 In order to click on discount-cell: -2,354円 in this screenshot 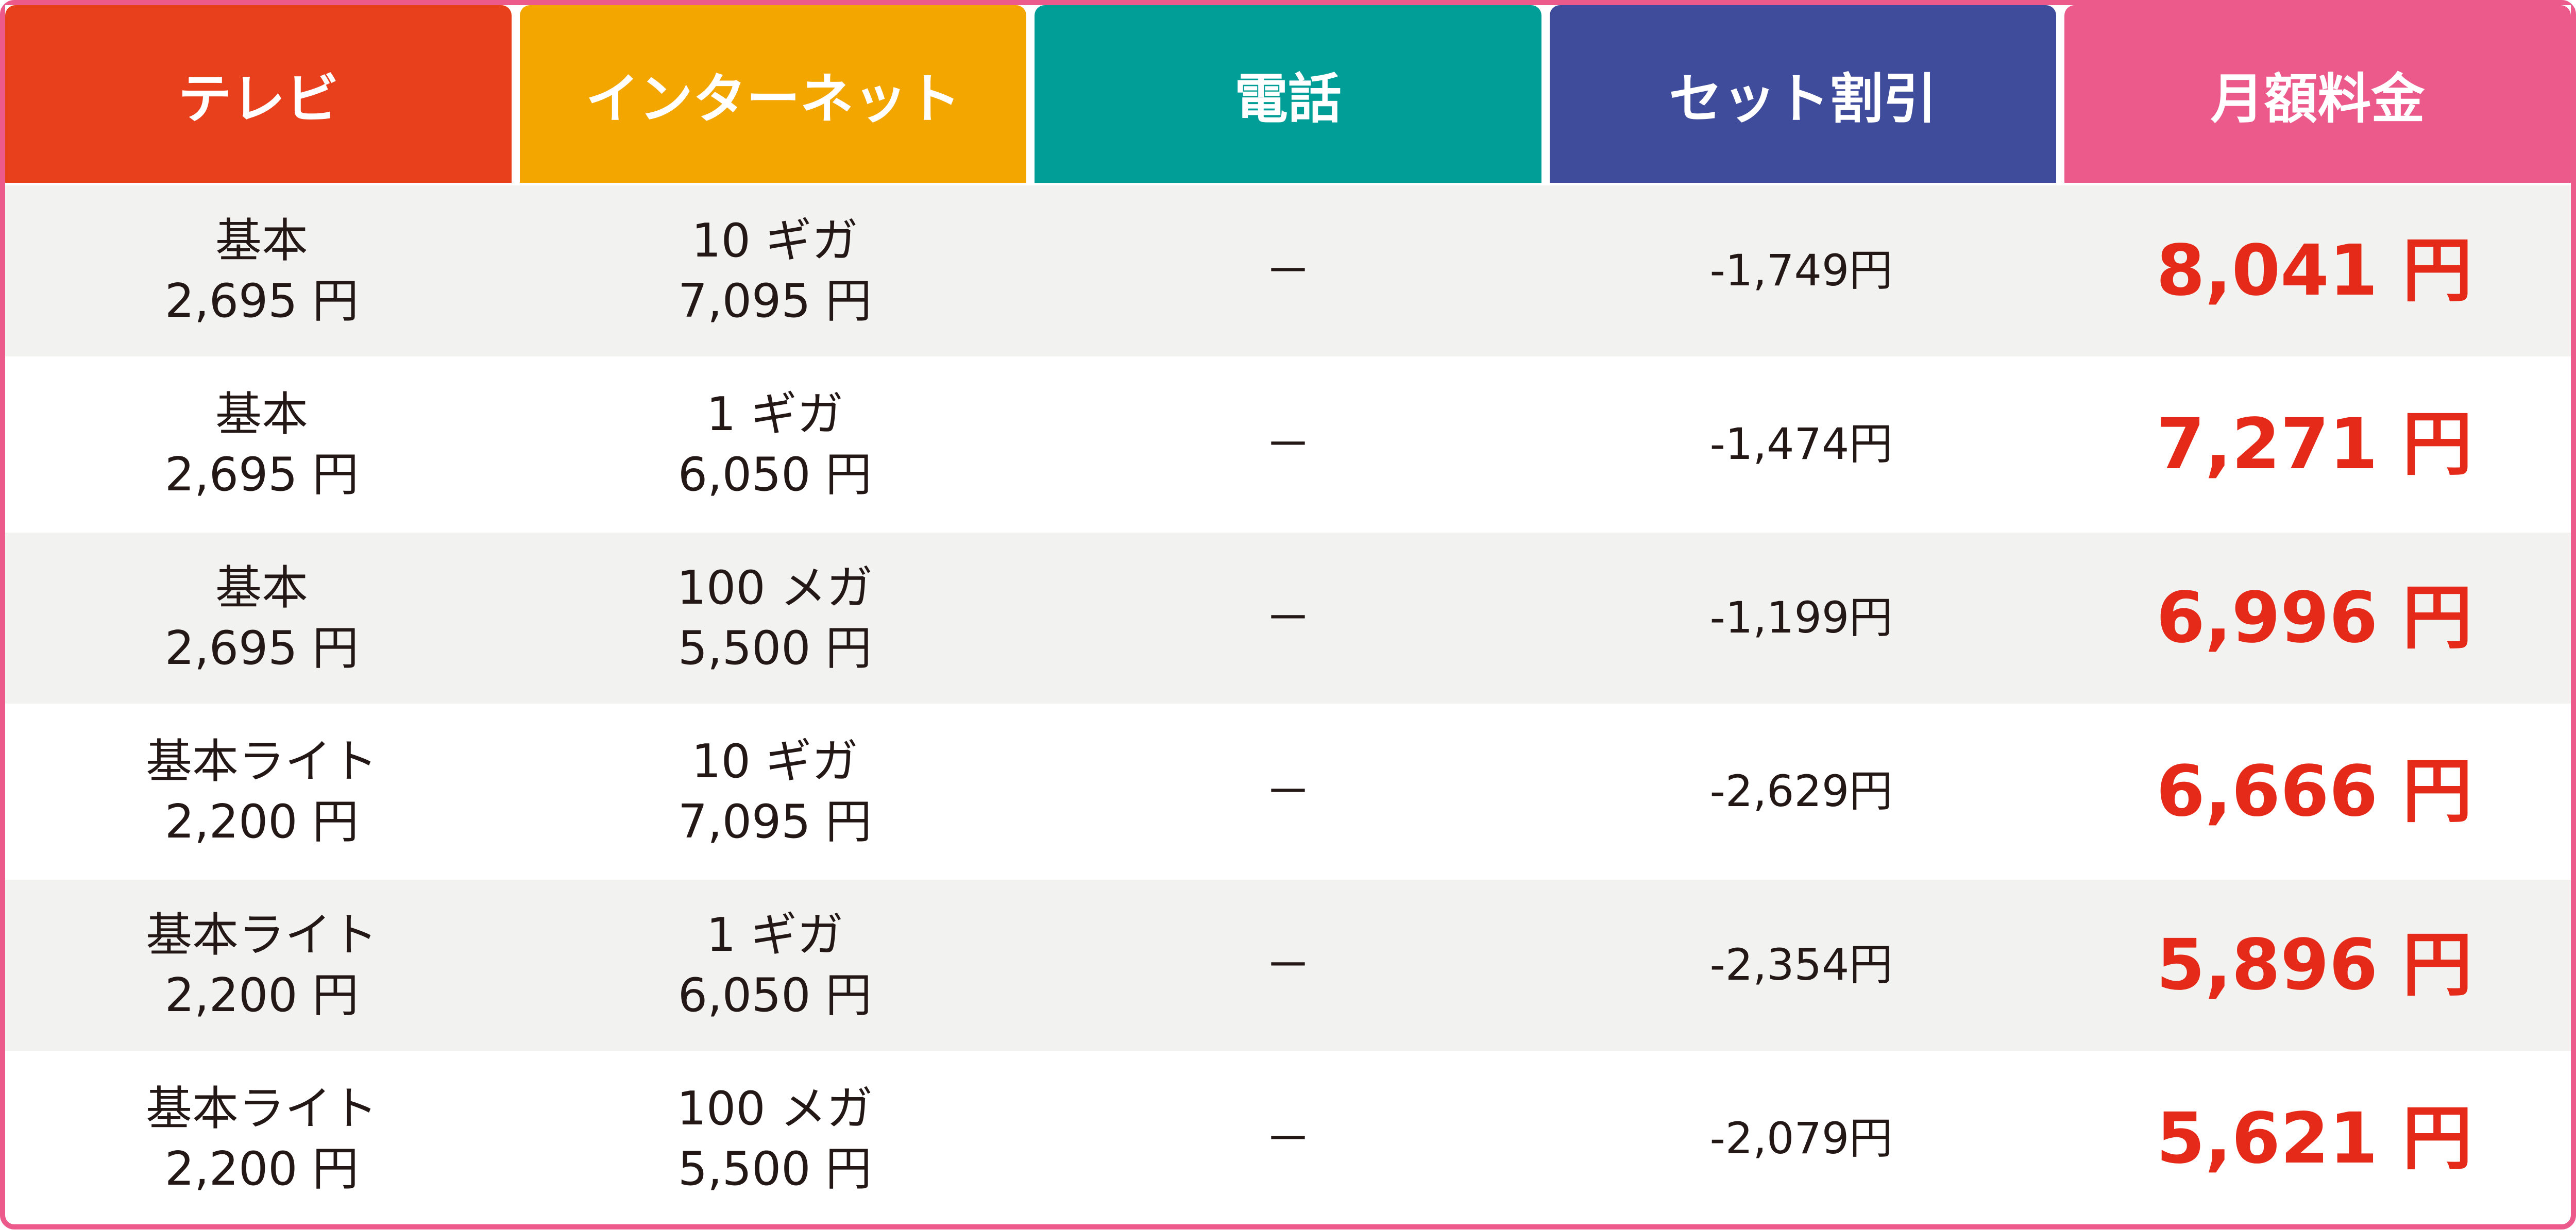, I will do `click(1801, 965)`.